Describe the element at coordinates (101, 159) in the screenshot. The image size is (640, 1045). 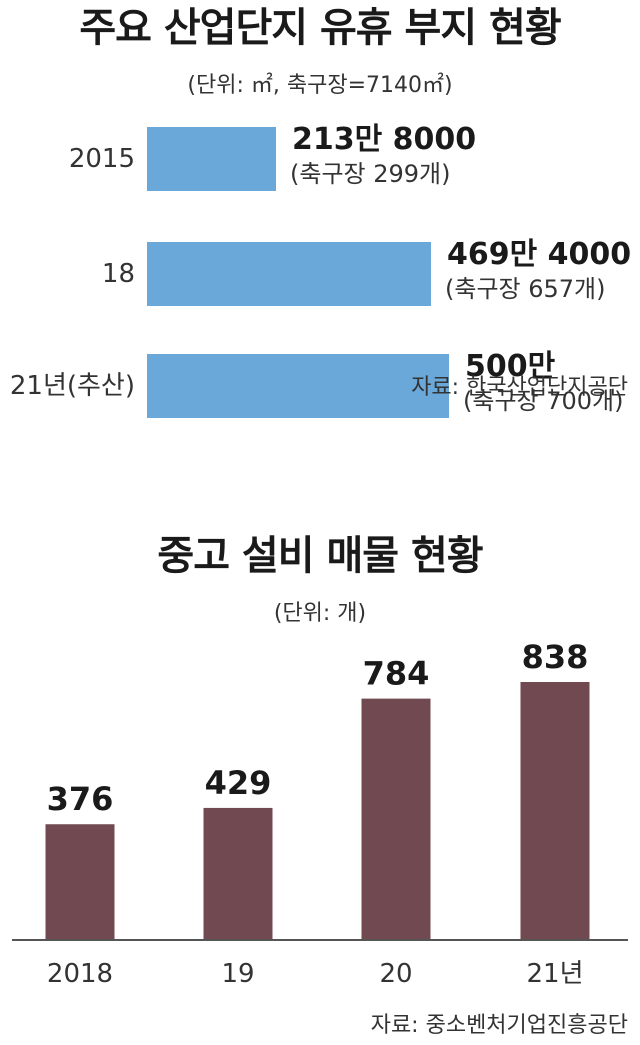
I see `chart1-category-label: 2015` at that location.